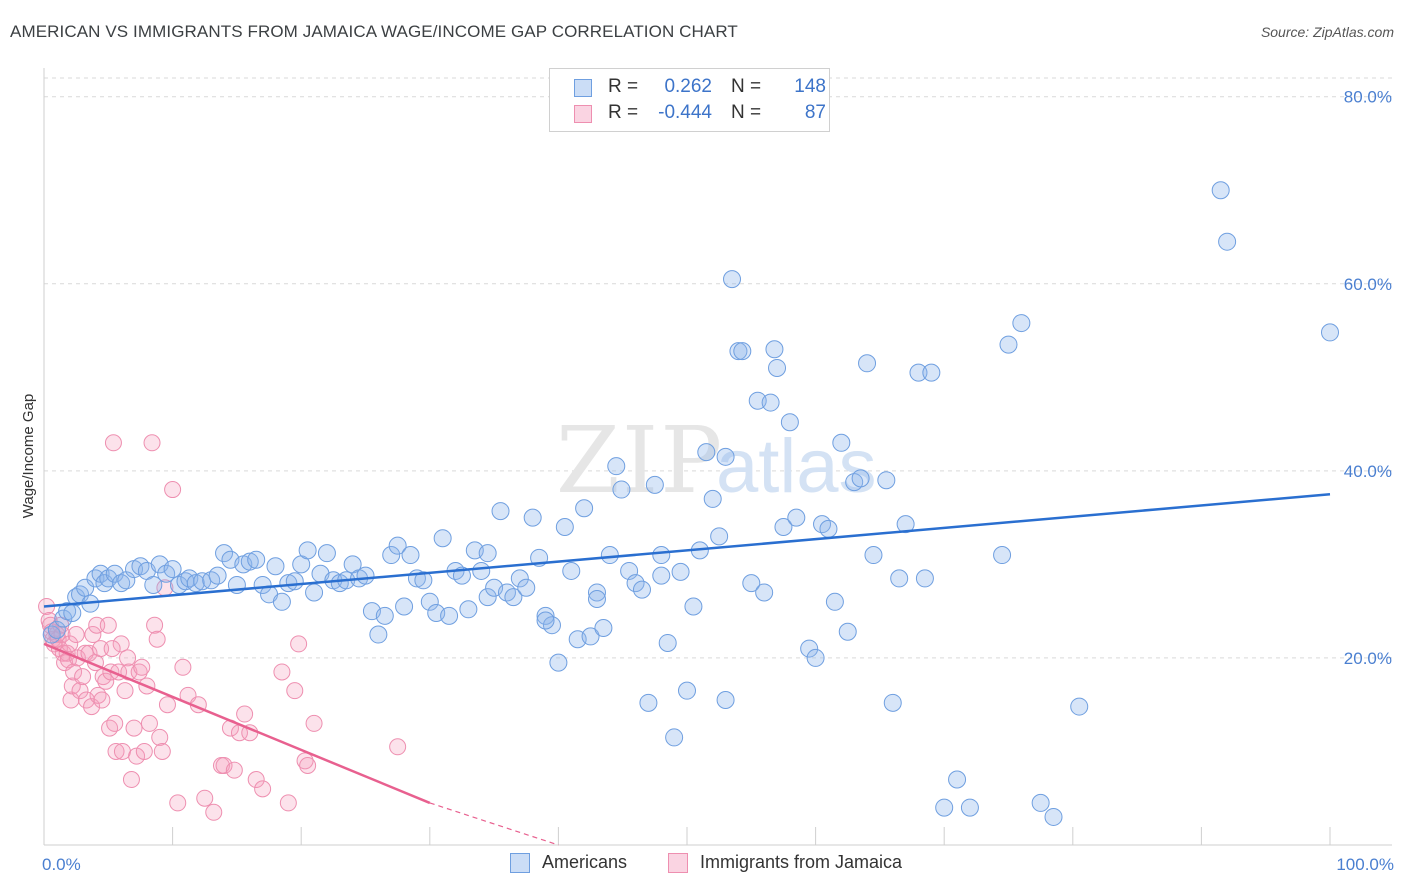  Describe the element at coordinates (1368, 284) in the screenshot. I see `y-tick-label: 60.0%` at that location.